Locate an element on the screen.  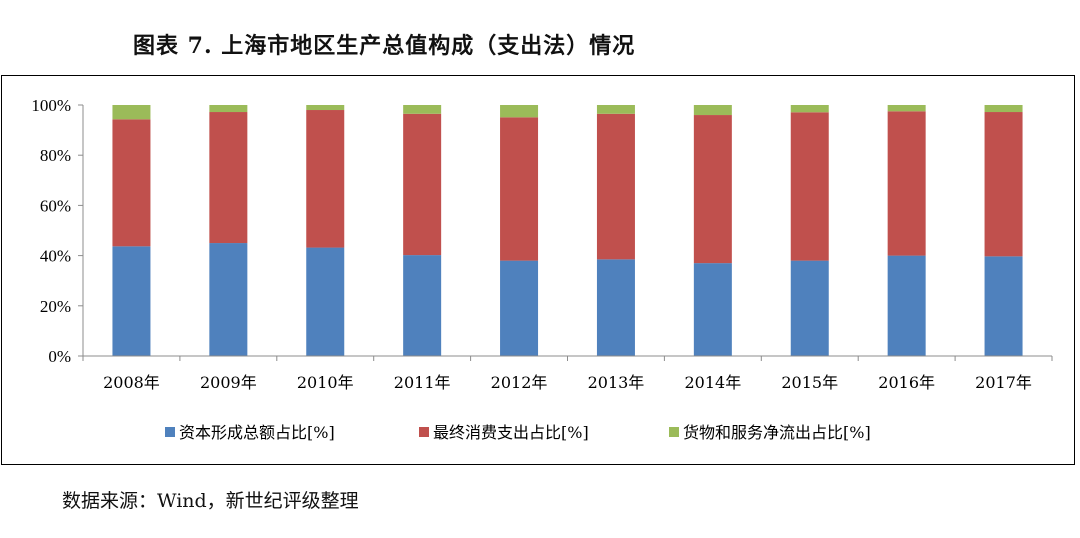
bar-segment-3-2013年 is located at coordinates (615, 109).